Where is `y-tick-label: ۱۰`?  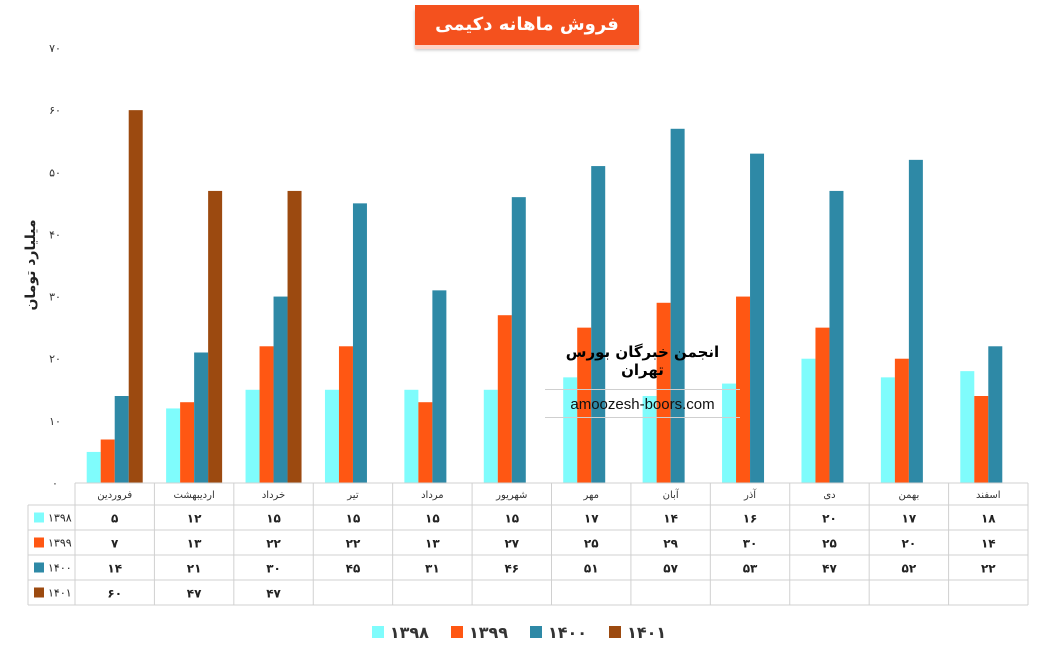
y-tick-label: ۱۰ is located at coordinates (55, 421).